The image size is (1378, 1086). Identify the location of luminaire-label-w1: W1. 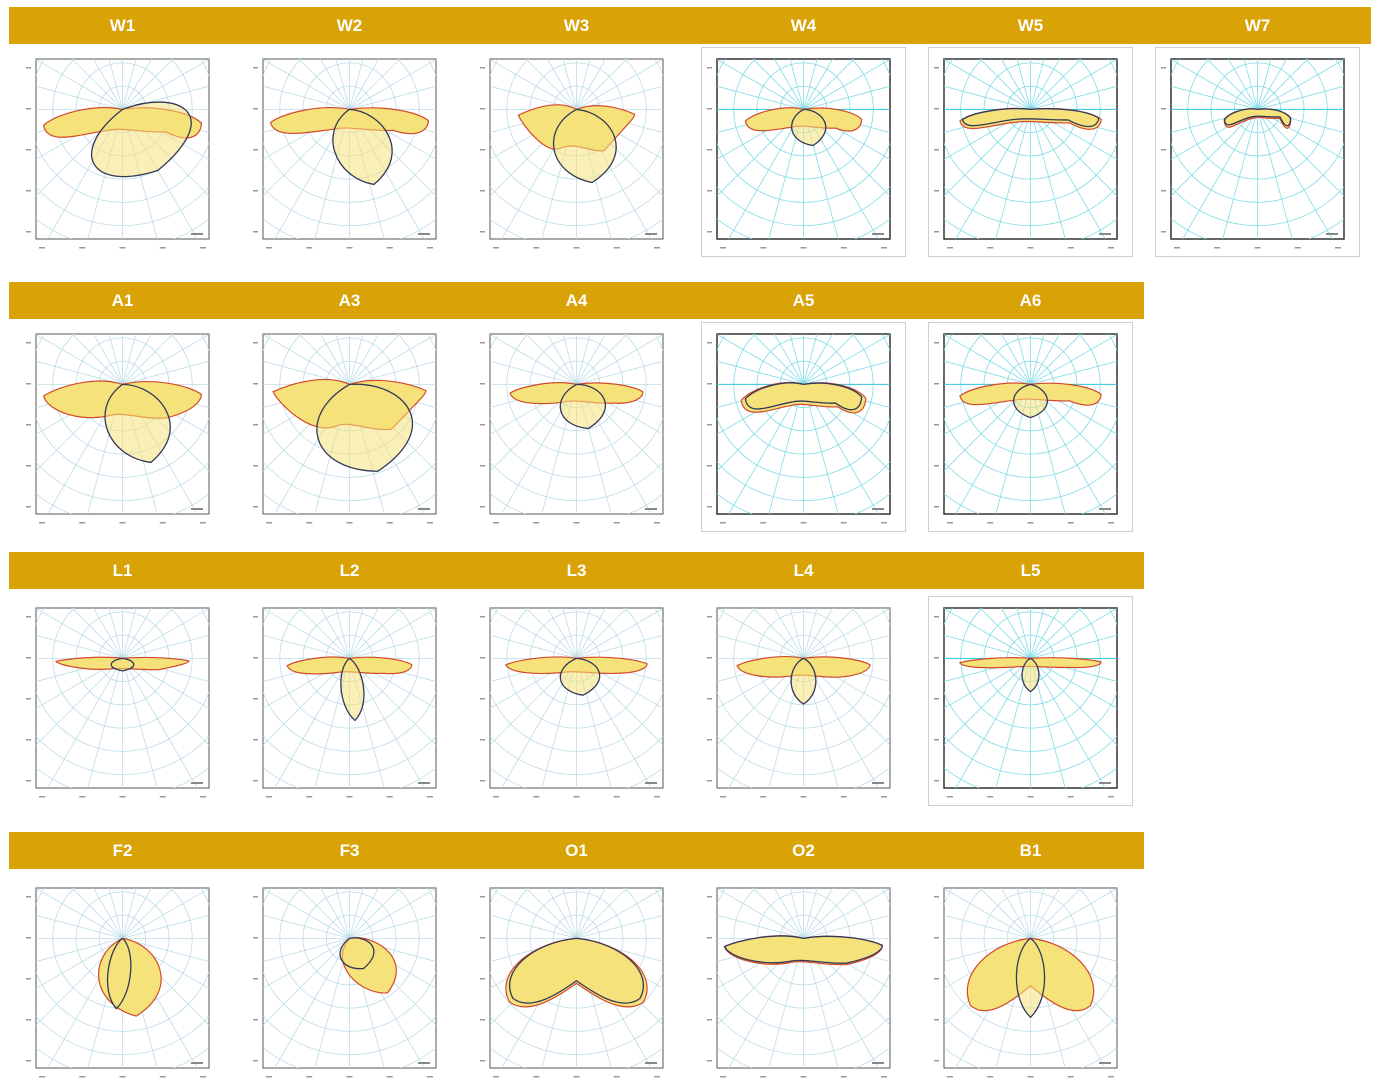
(122, 25).